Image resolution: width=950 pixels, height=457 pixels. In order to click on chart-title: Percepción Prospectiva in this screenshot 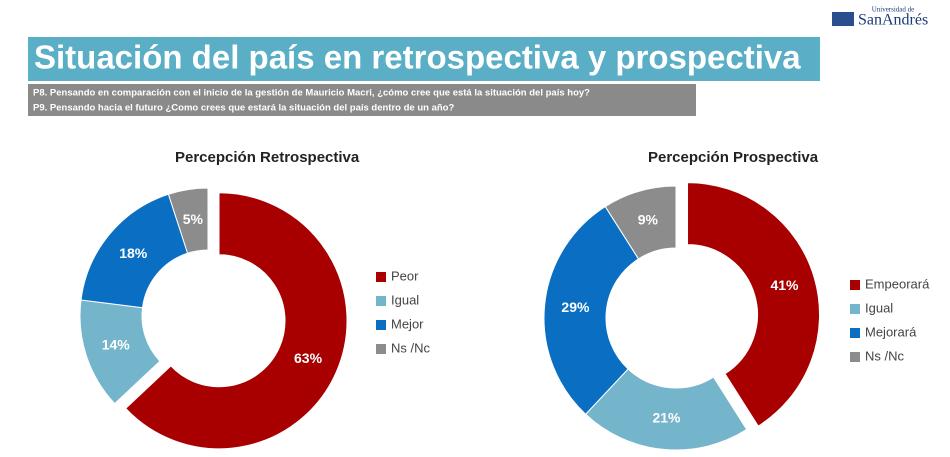, I will do `click(733, 157)`.